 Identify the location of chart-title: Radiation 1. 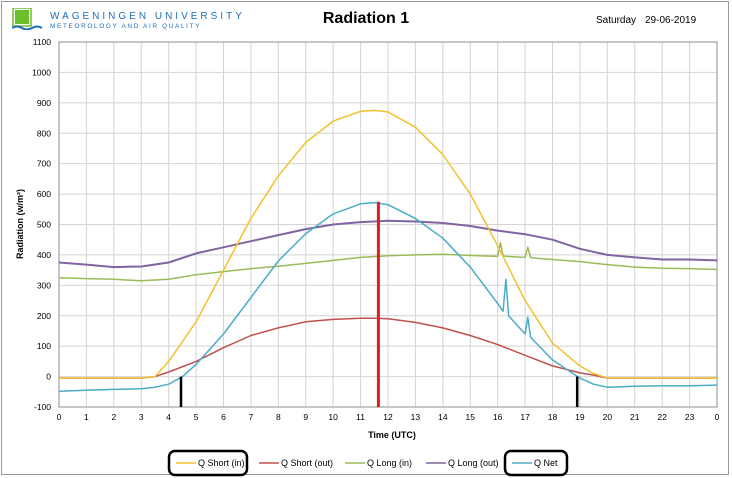
(366, 18).